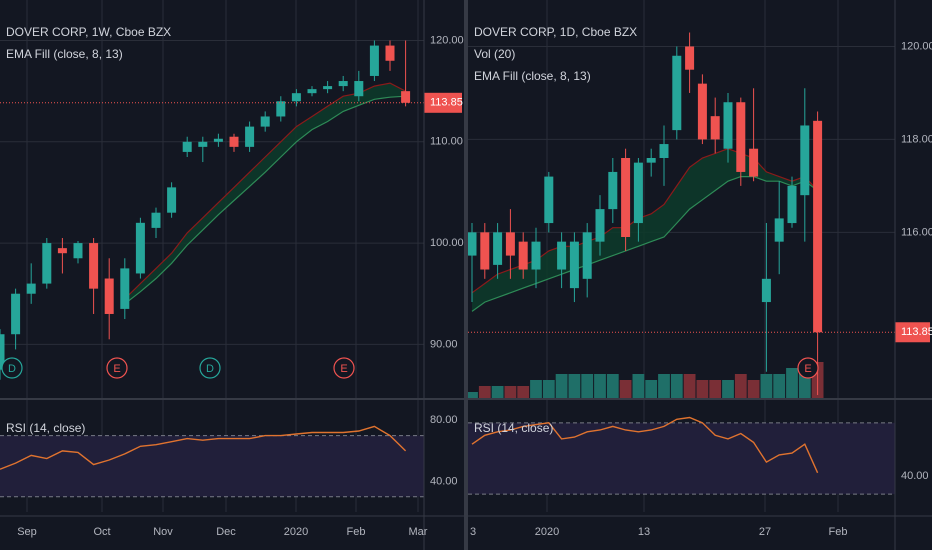  Describe the element at coordinates (765, 532) in the screenshot. I see `daily-x-tick-label: 27` at that location.